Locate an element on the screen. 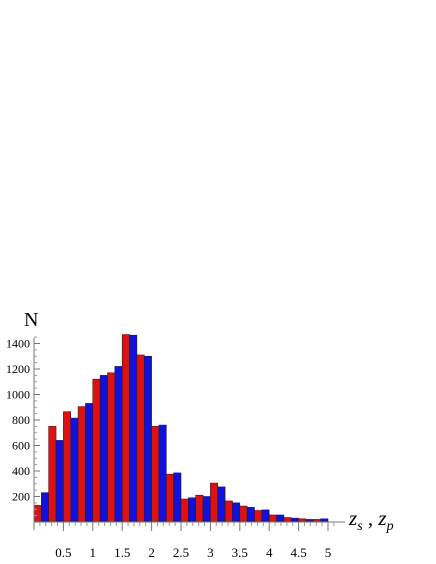 The height and width of the screenshot is (564, 436). bar-series2-bin8 is located at coordinates (162, 473).